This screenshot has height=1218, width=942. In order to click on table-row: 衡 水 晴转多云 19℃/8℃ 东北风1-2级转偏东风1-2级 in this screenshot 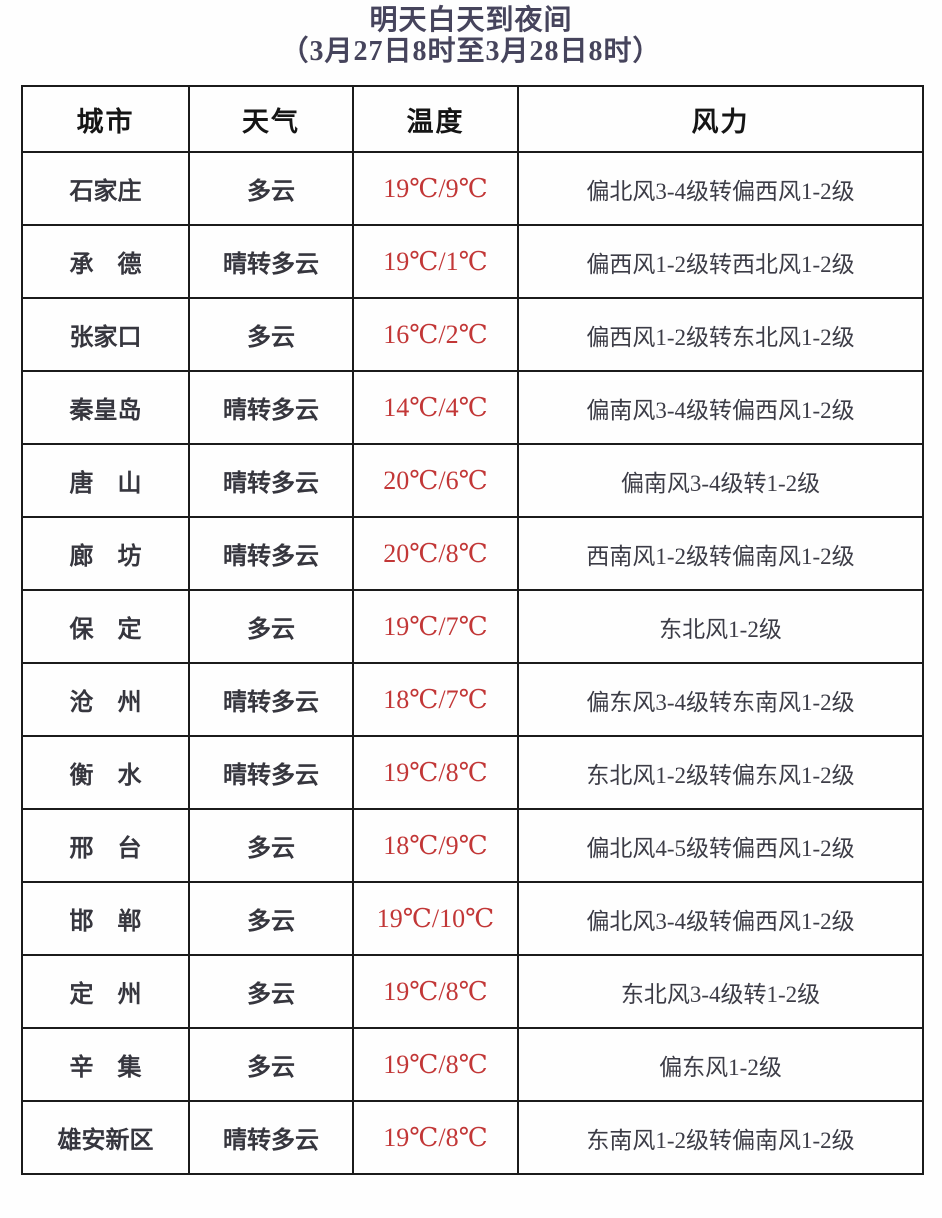, I will do `click(472, 772)`.